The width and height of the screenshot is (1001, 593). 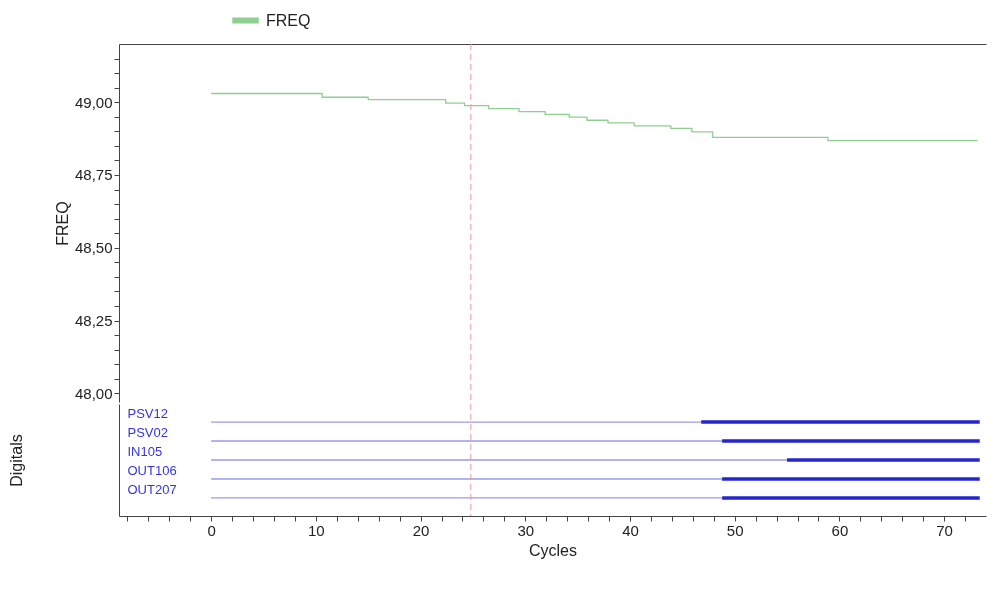 I want to click on x-tick-label: 50, so click(x=735, y=530).